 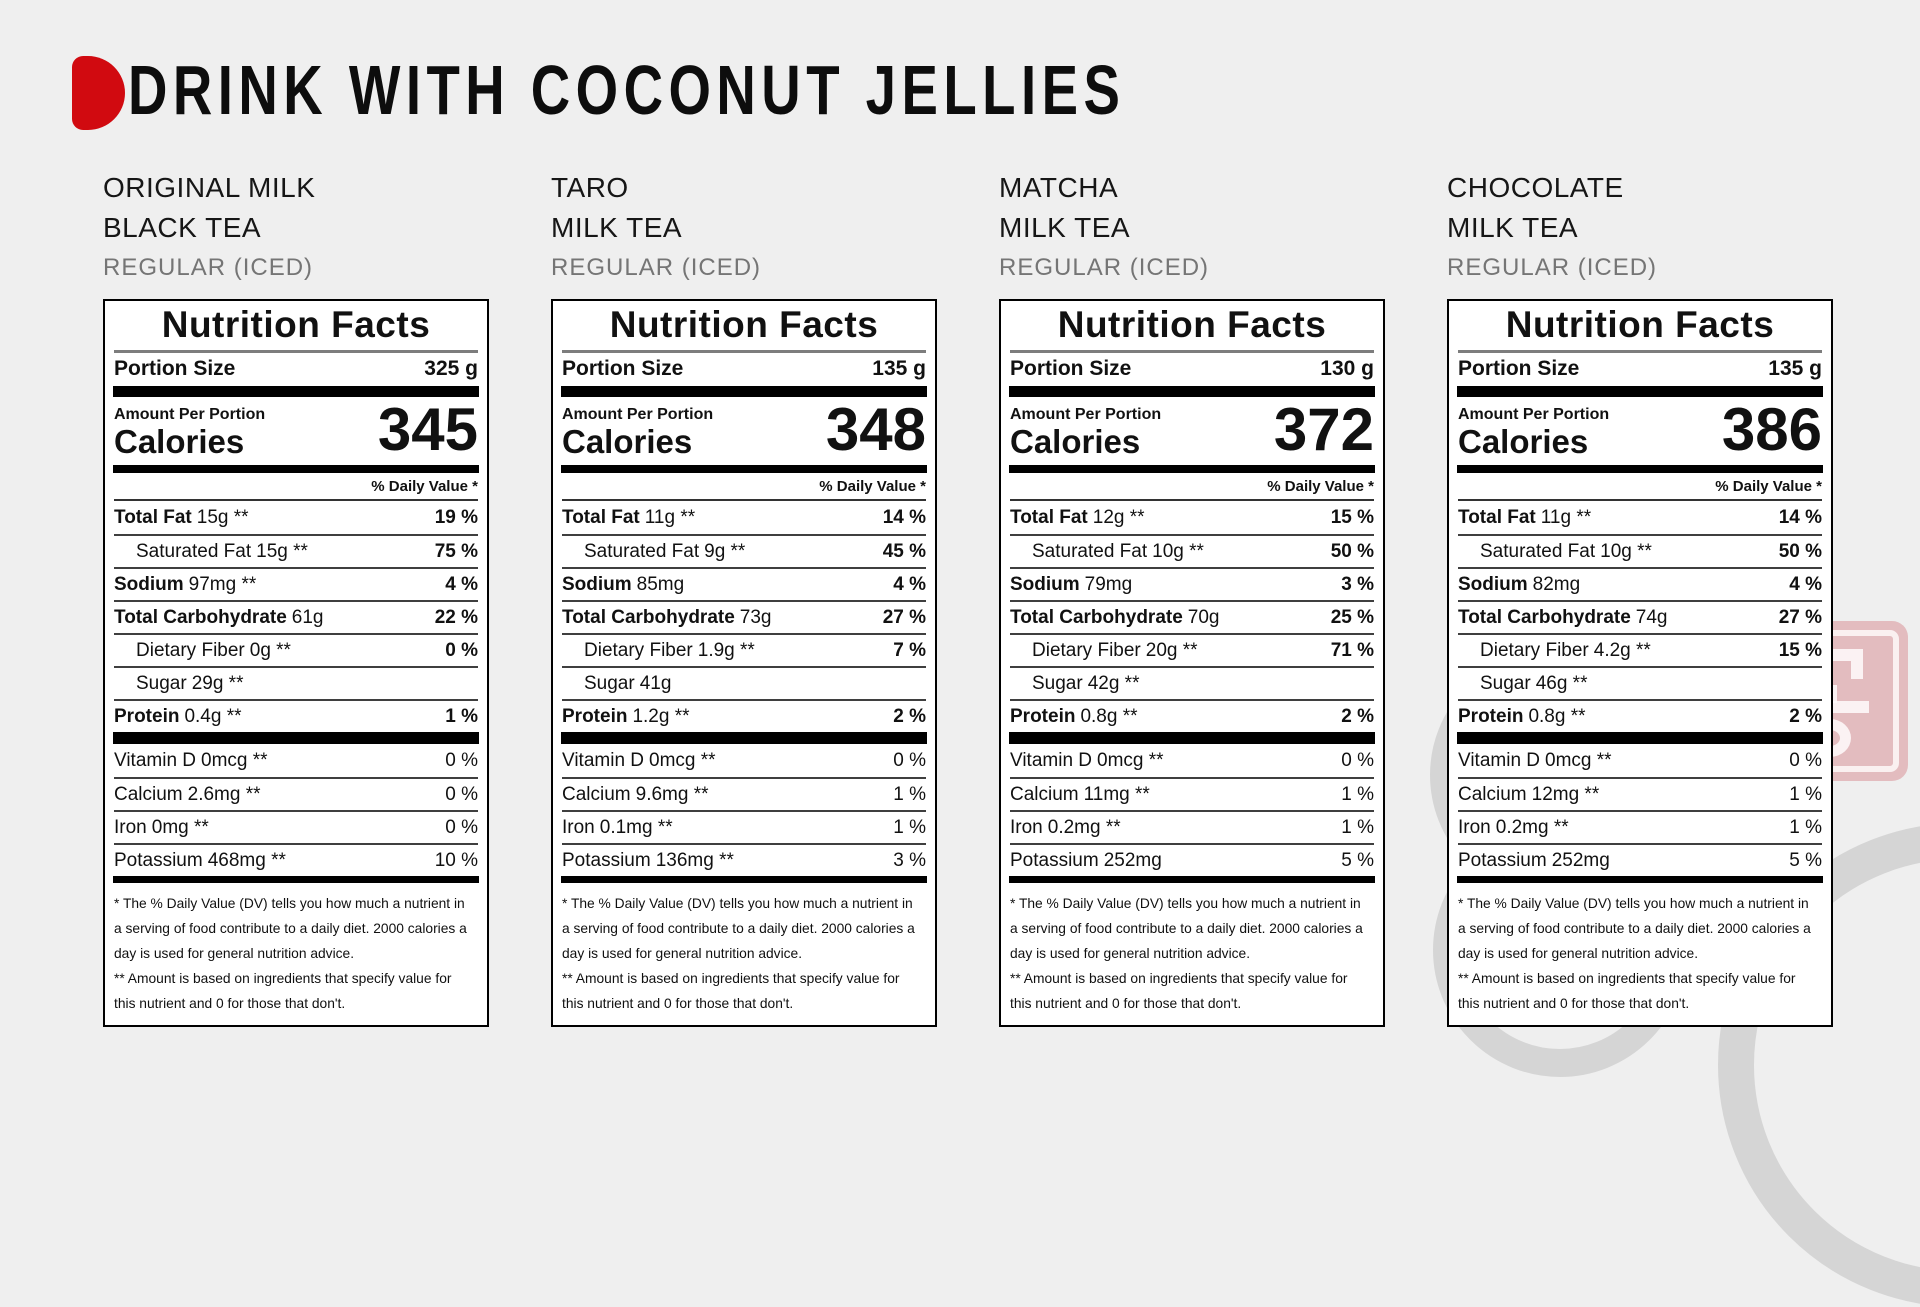 I want to click on calories-value: 372, so click(x=1323, y=429).